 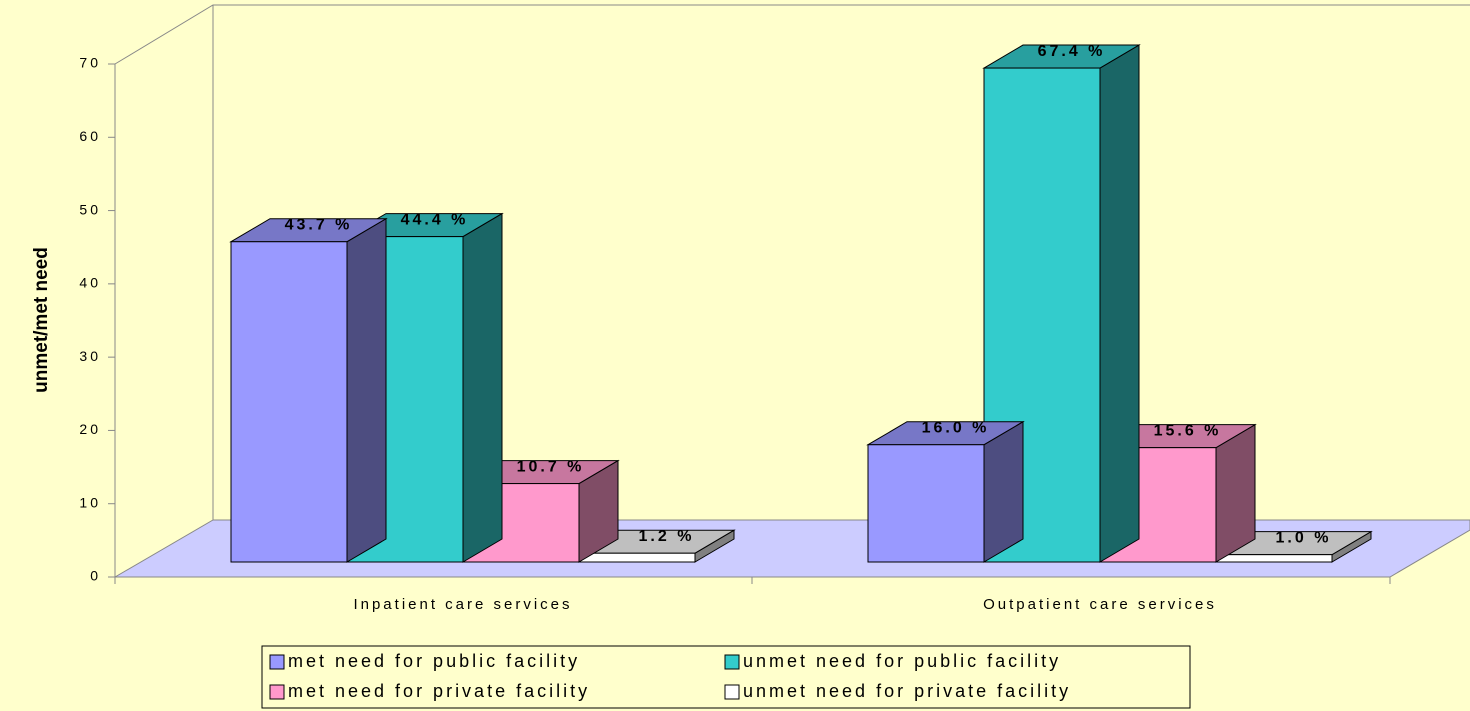 I want to click on value-label: 44.4 %, so click(x=435, y=219).